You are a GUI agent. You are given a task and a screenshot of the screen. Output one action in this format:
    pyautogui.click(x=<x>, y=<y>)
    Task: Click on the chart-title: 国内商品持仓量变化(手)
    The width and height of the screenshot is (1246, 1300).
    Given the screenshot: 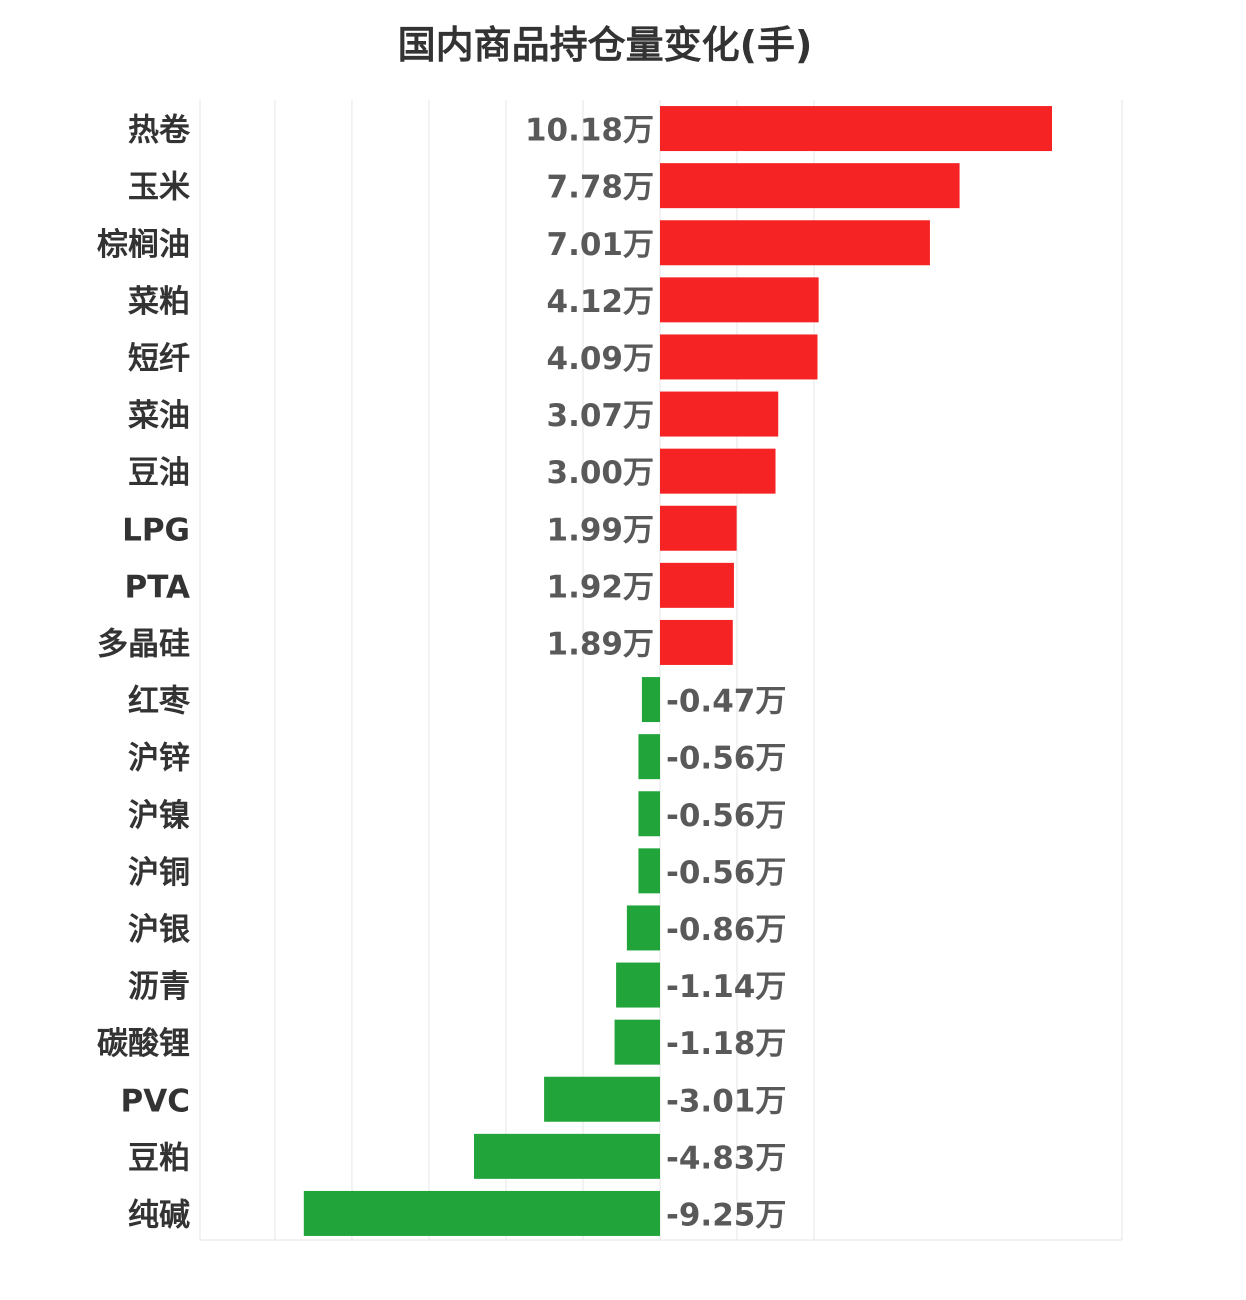 What is the action you would take?
    pyautogui.click(x=605, y=45)
    